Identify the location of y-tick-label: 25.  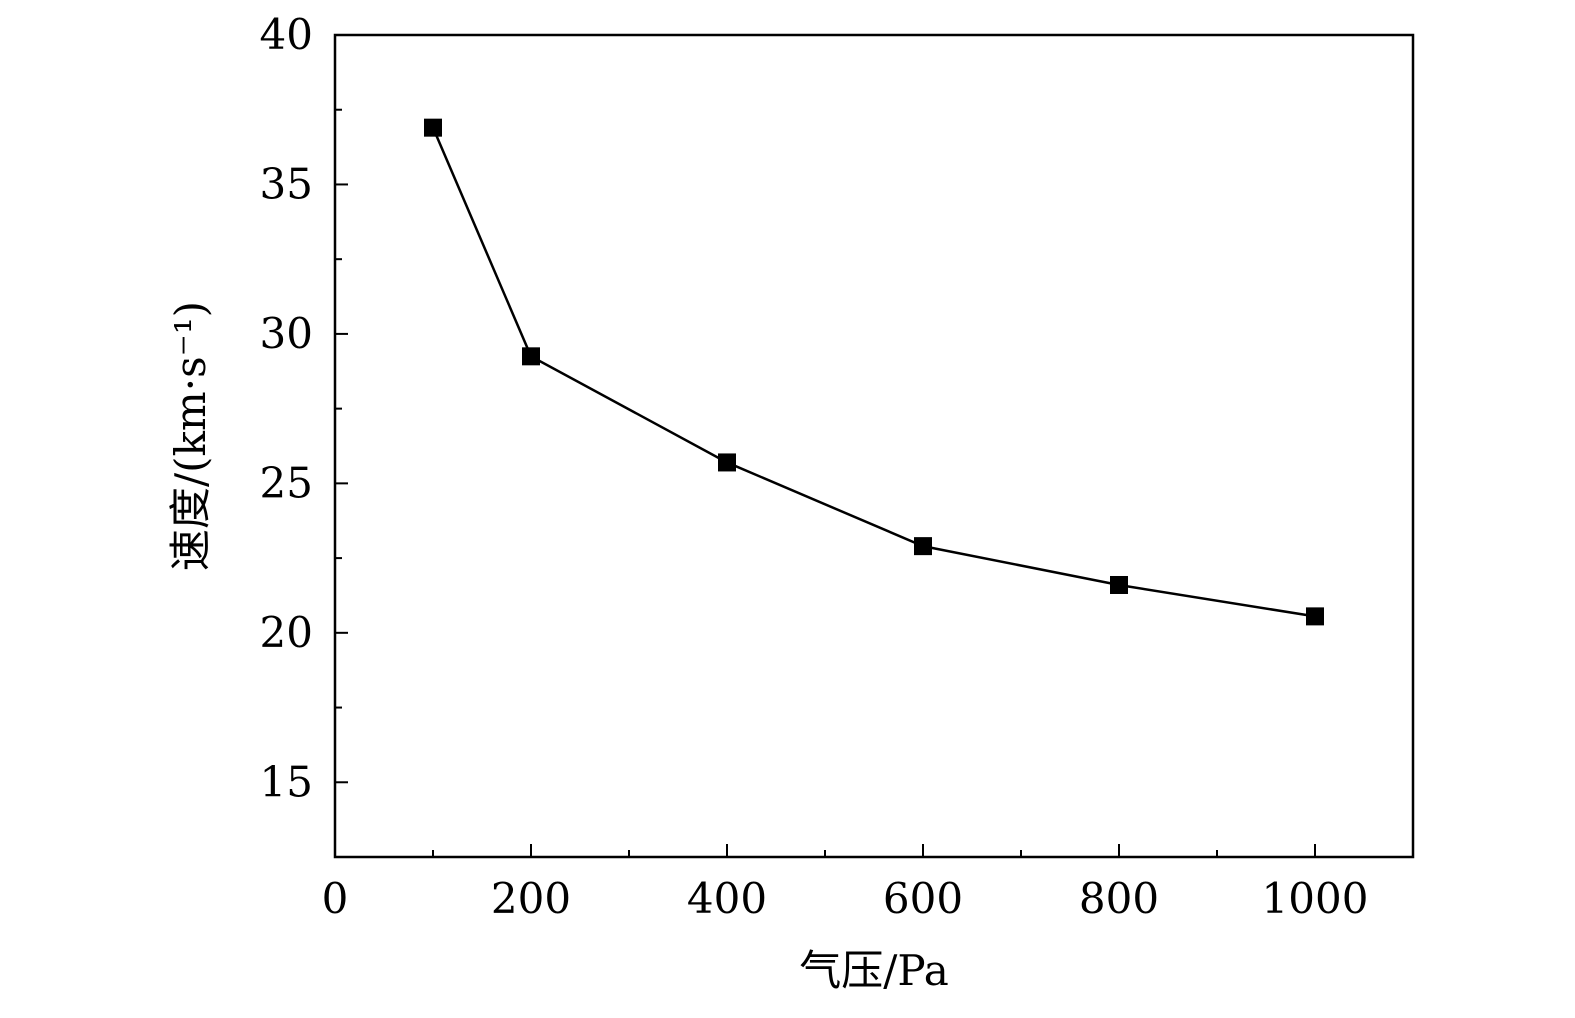
(286, 482).